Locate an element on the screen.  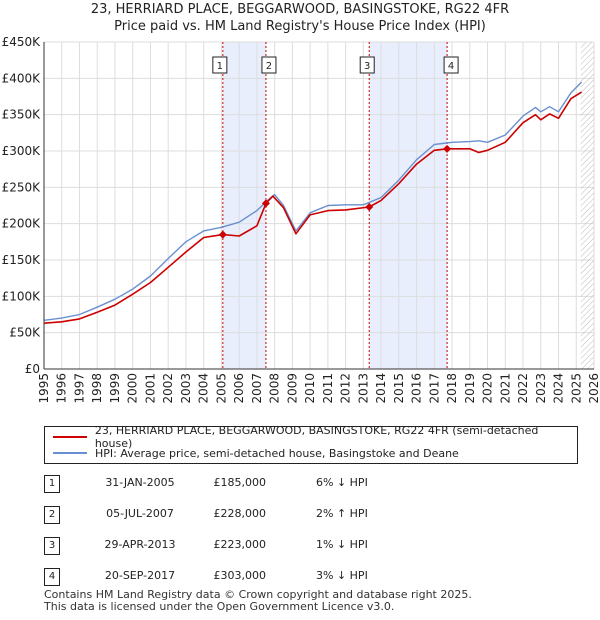
table-row: 3 29-APR-2013 £223,000 1% ↓ HPI is located at coordinates (244, 546).